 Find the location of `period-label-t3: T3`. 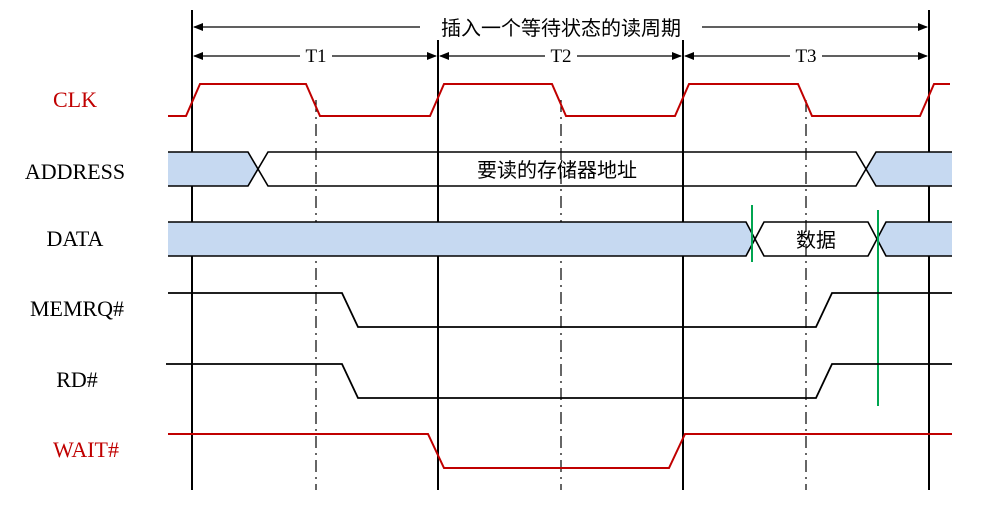

period-label-t3: T3 is located at coordinates (805, 56).